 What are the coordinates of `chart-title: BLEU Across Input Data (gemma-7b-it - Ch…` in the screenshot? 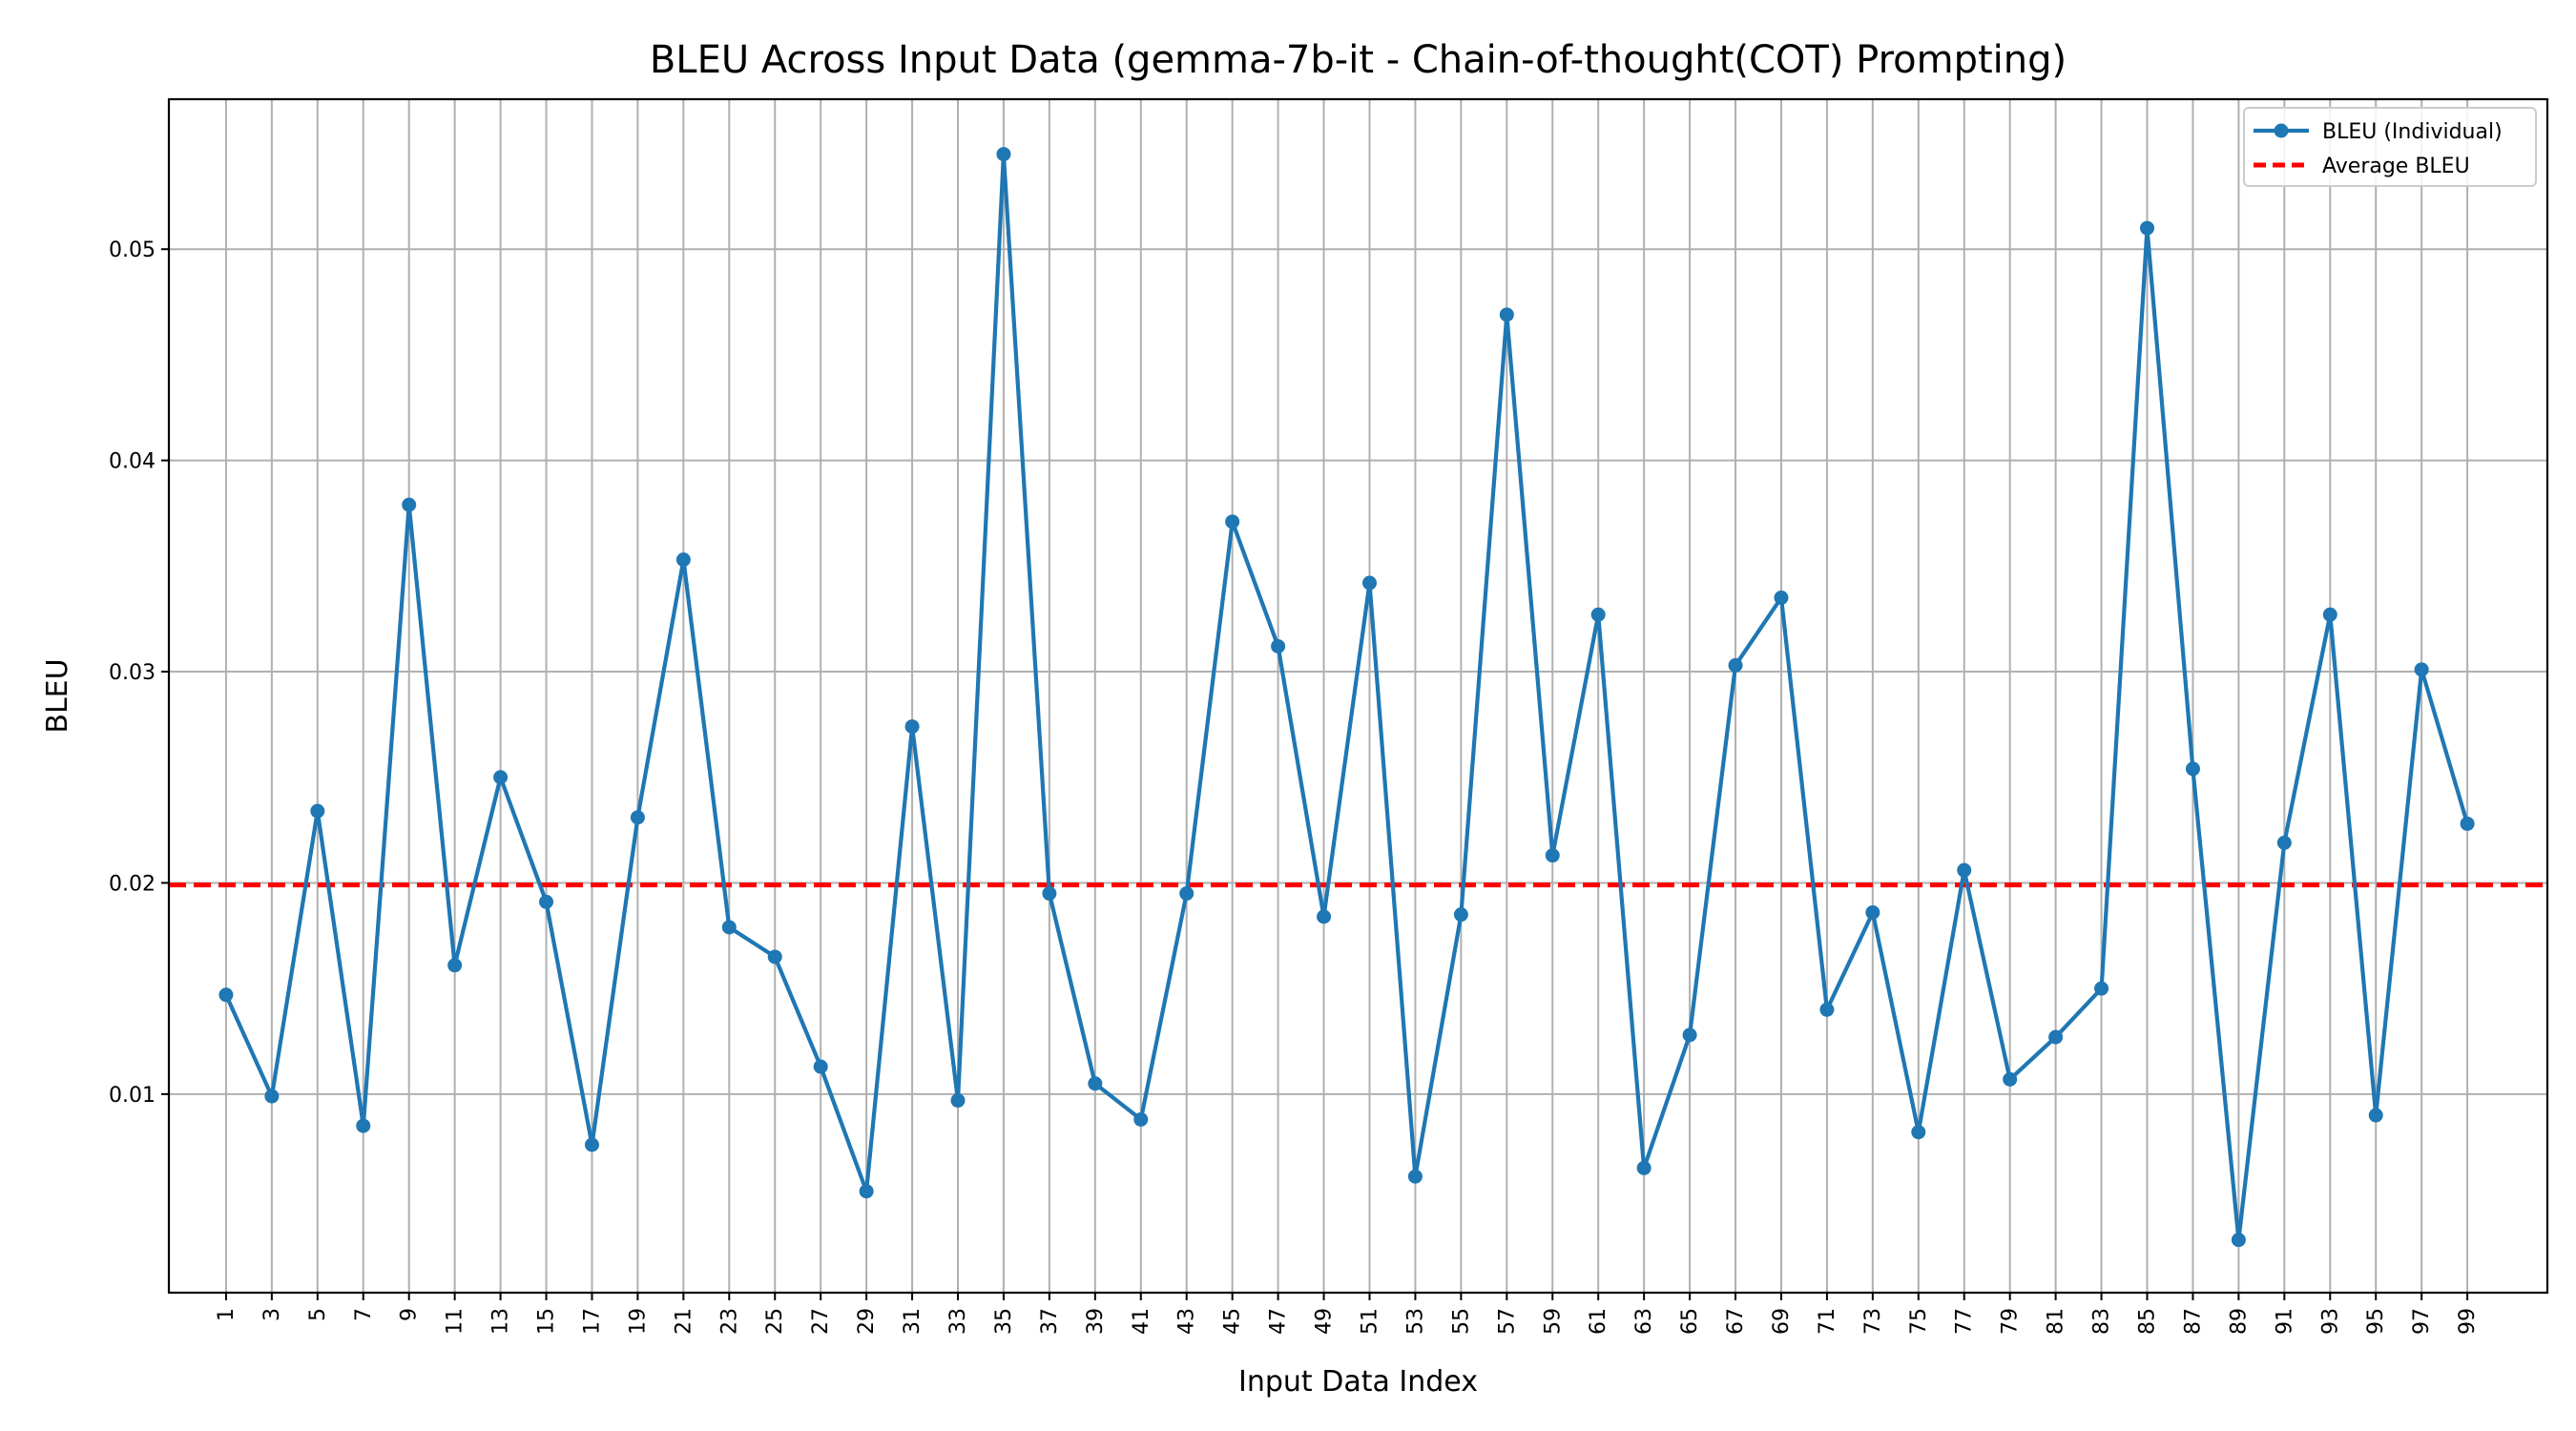 It's located at (1358, 60).